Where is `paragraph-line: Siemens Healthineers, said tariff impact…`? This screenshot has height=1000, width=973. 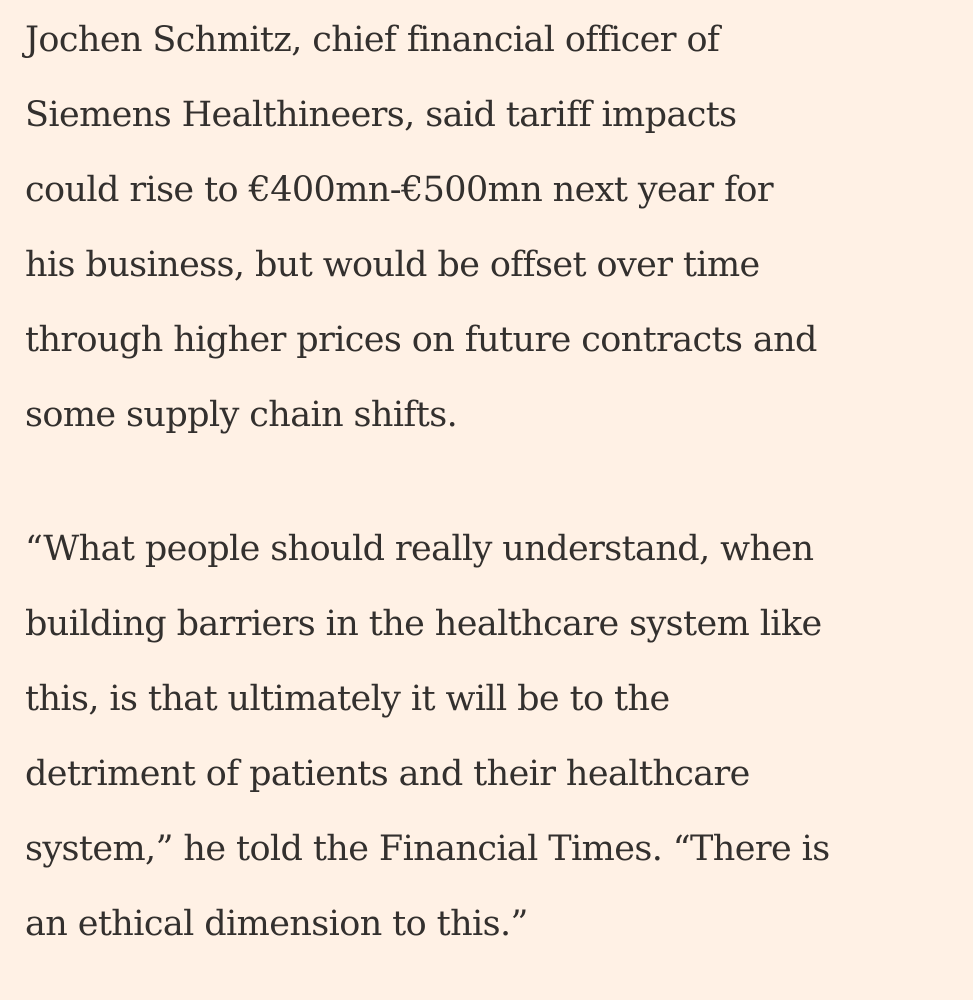 paragraph-line: Siemens Healthineers, said tariff impact… is located at coordinates (381, 115).